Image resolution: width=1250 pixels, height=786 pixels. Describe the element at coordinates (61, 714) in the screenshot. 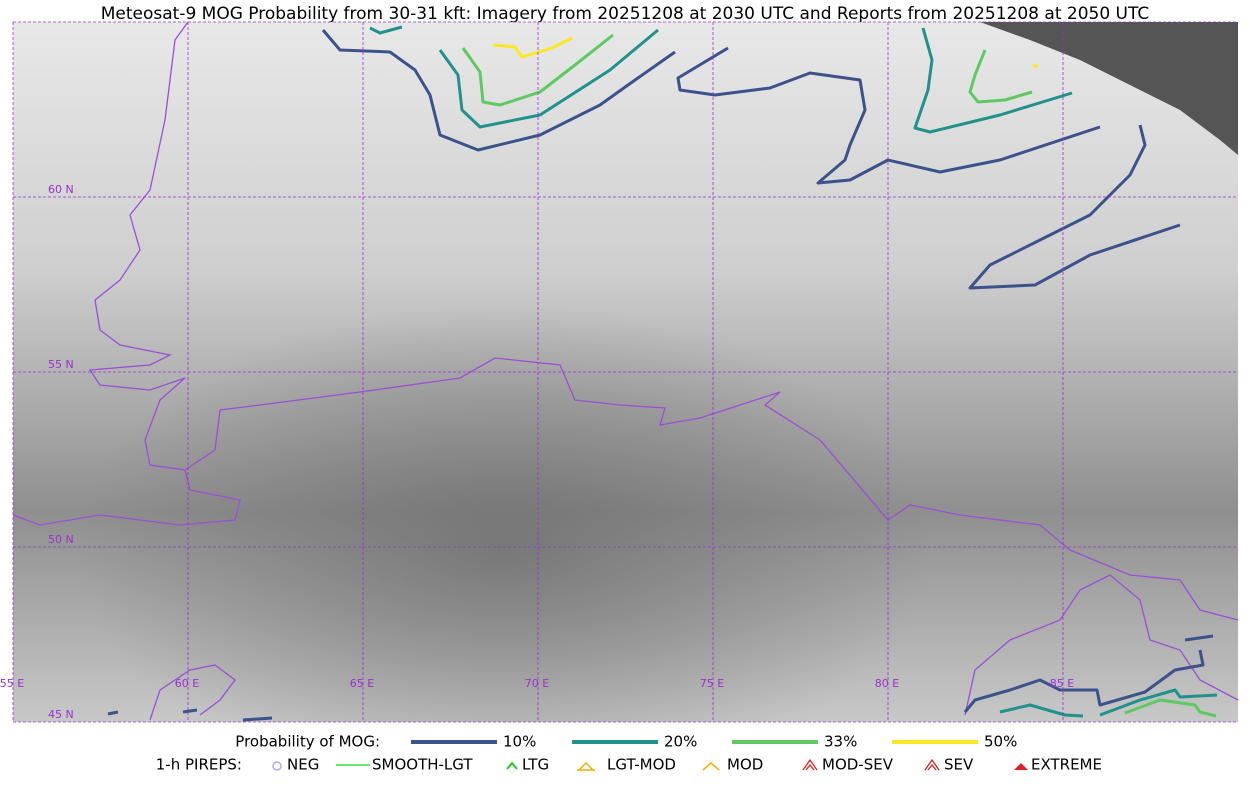

I see `lat-label: 45 N` at that location.